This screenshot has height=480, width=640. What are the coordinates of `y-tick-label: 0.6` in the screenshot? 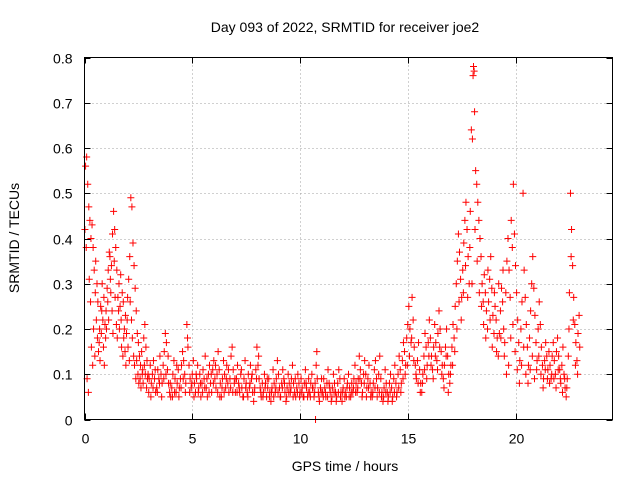 It's located at (63, 149).